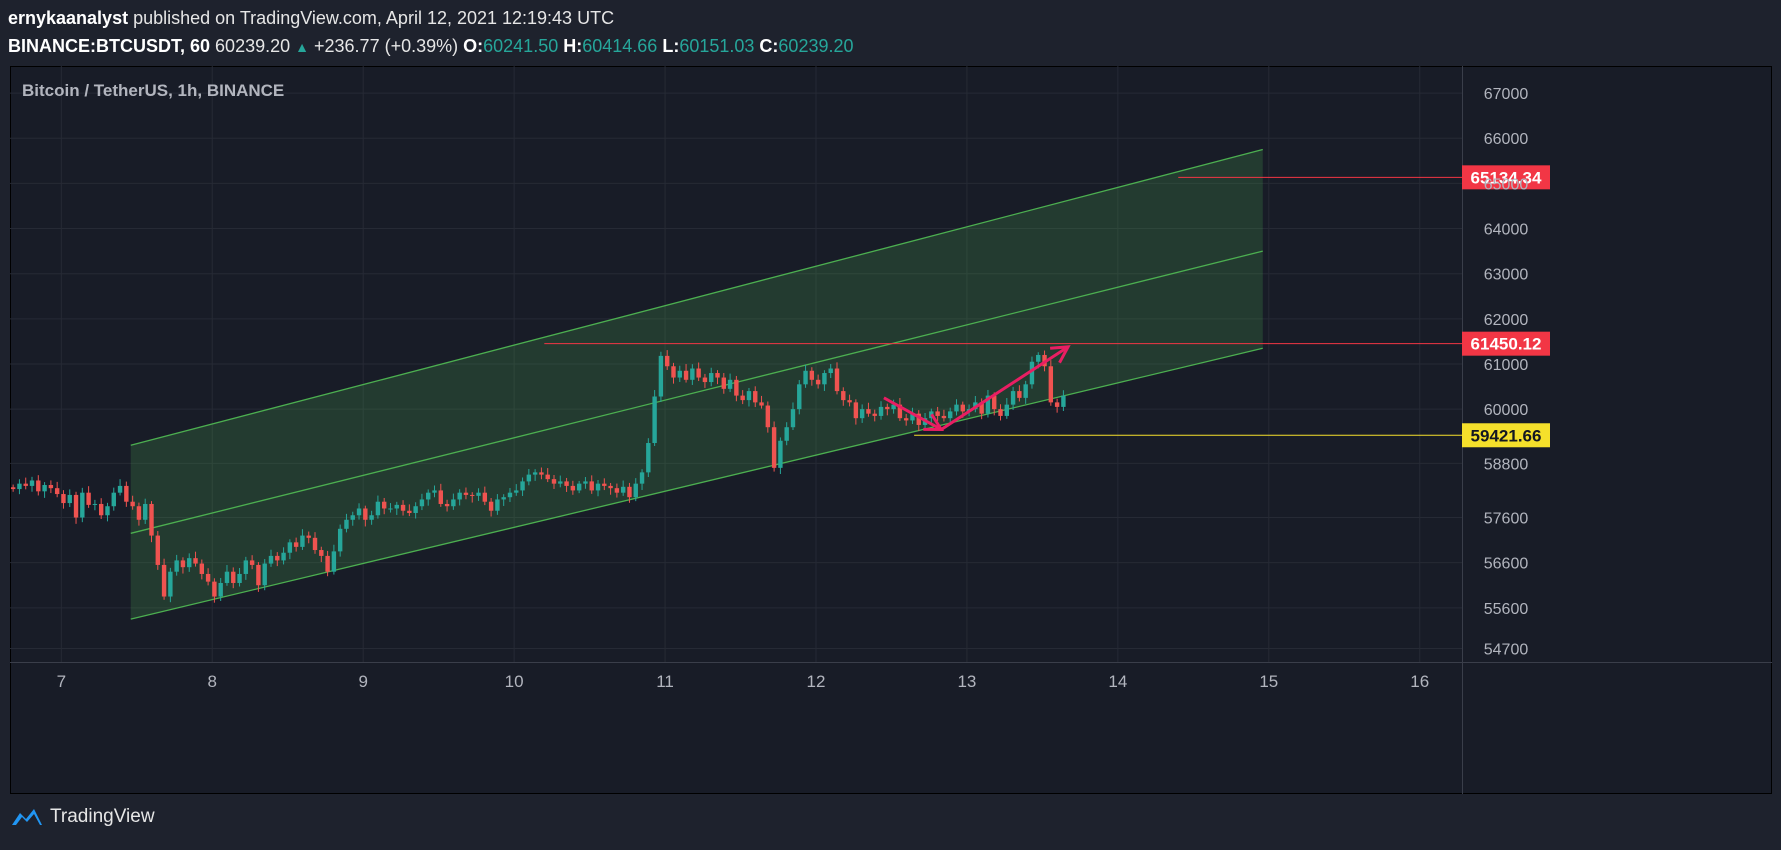 The image size is (1781, 850). Describe the element at coordinates (153, 90) in the screenshot. I see `chart-legend: Bitcoin / TetherUS, 1h, BINANCE` at that location.